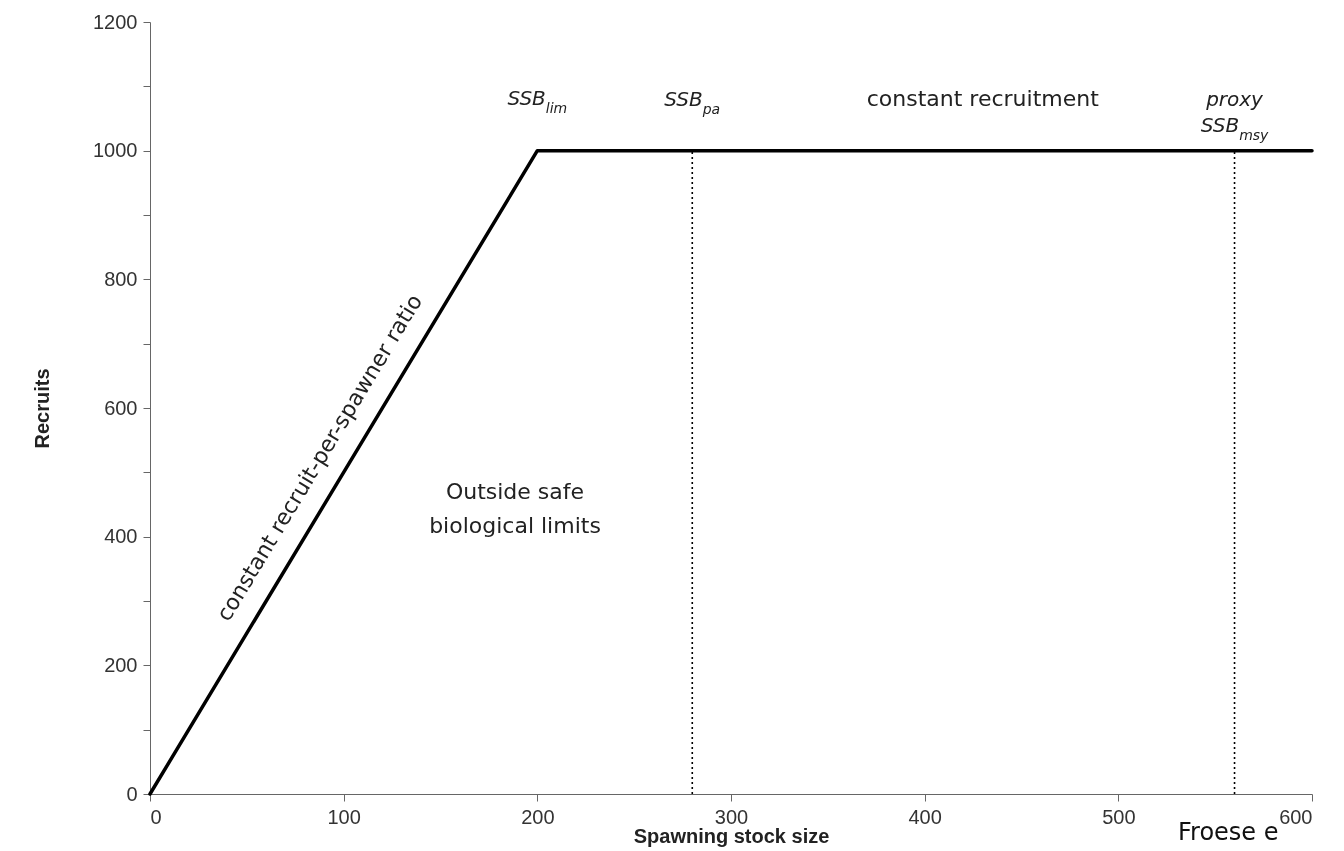 The width and height of the screenshot is (1344, 851). Describe the element at coordinates (983, 98) in the screenshot. I see `annotation: constant recruitment` at that location.